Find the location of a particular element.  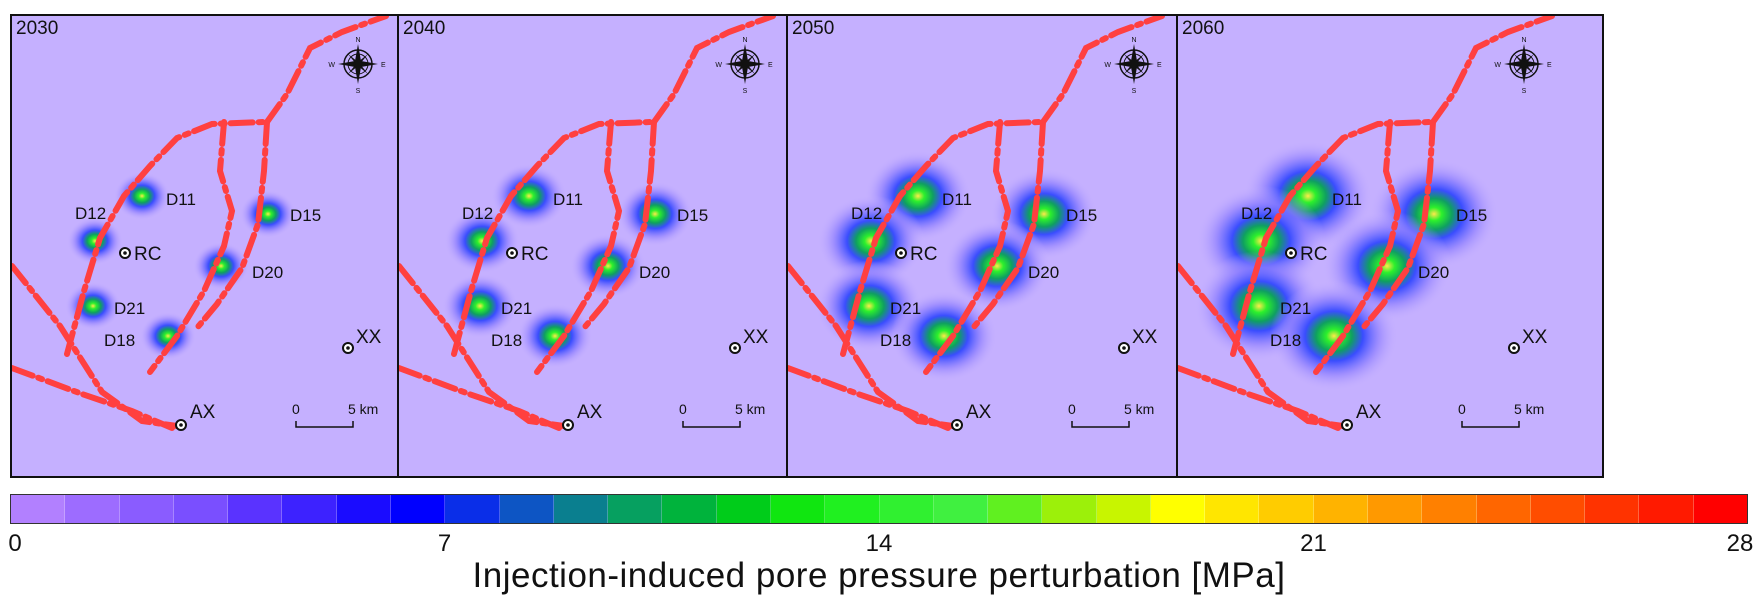

year-label: 2050 is located at coordinates (813, 28).